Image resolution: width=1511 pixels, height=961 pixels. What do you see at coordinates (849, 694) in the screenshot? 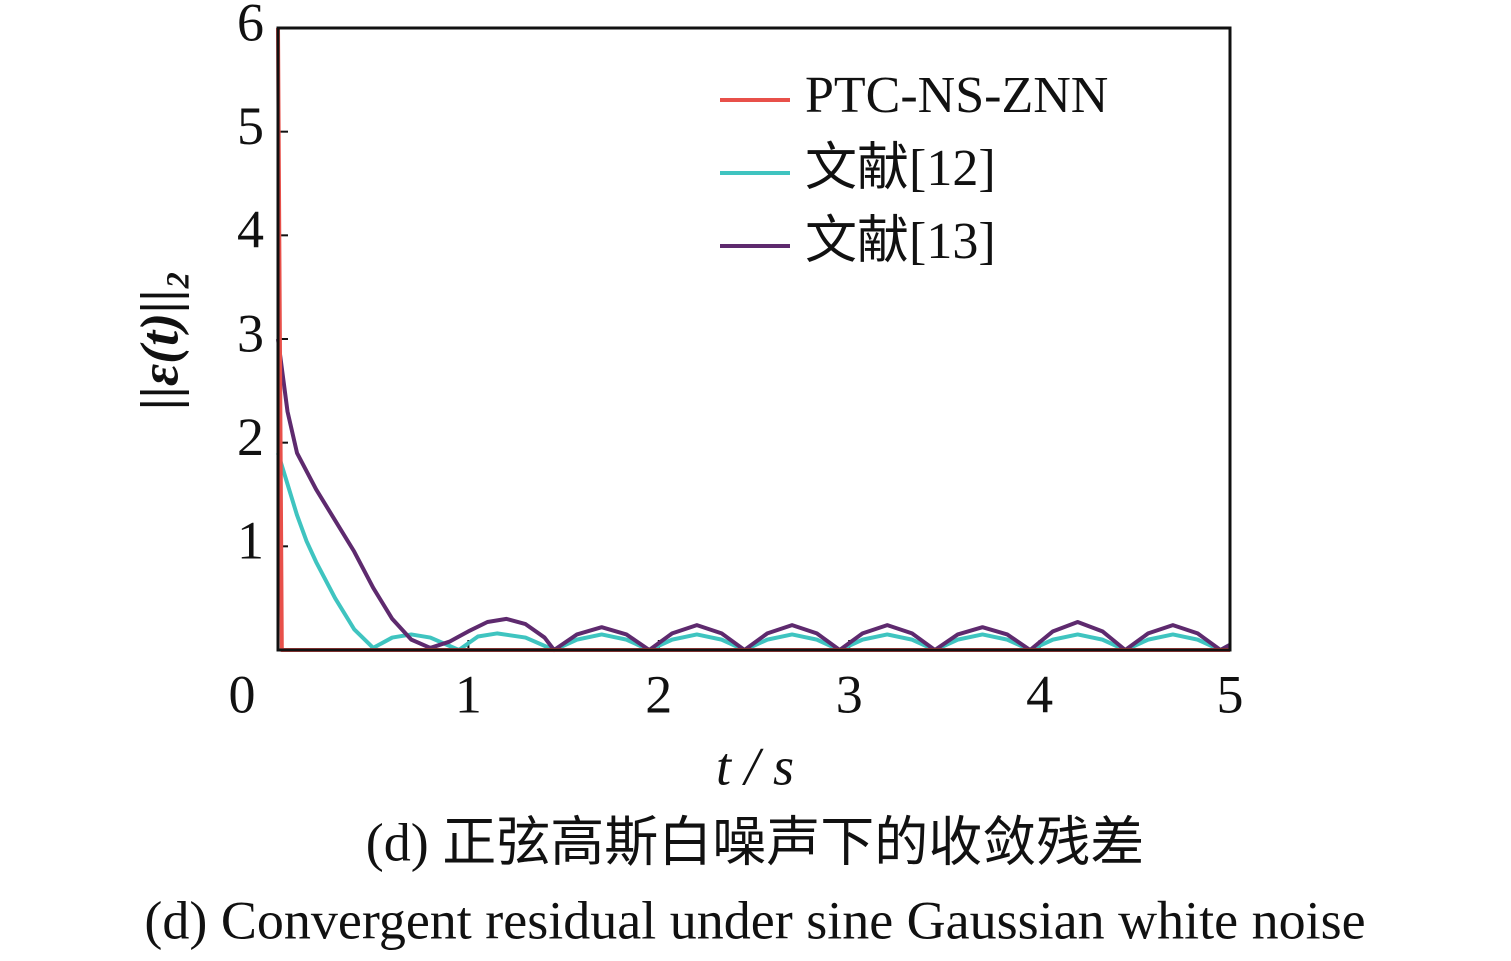
I see `x-tick-label: 3` at bounding box center [849, 694].